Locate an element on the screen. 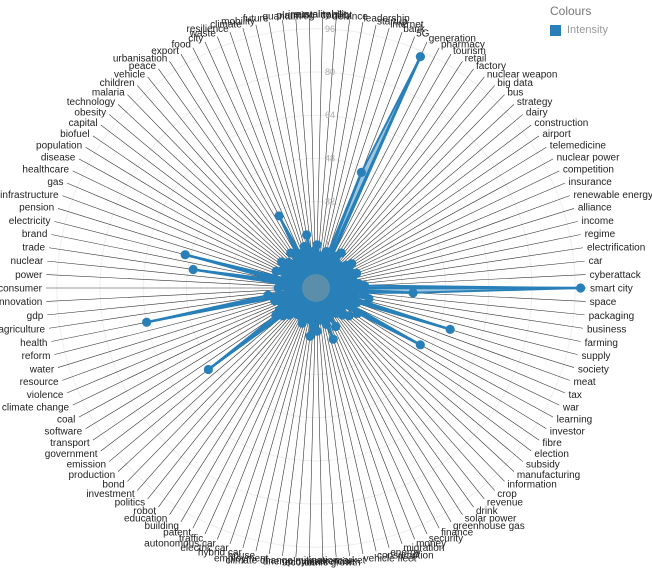 This screenshot has height=588, width=652. axis-label-consumer: consumer is located at coordinates (21, 289).